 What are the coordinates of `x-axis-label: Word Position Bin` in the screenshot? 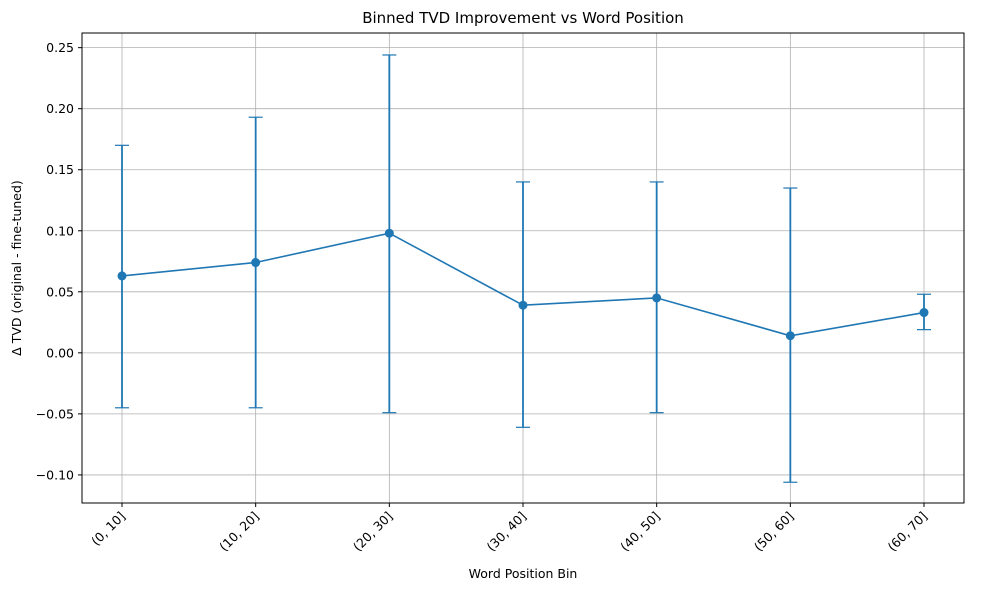 It's located at (523, 573).